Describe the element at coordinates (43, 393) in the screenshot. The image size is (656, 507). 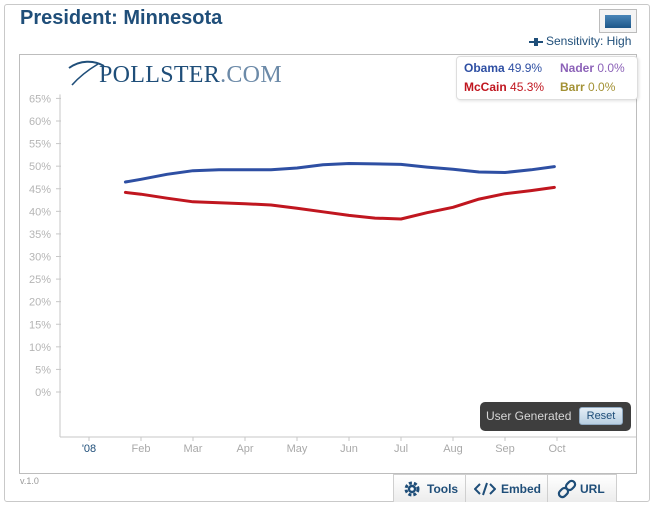
I see `y-tick-label: 0%` at that location.